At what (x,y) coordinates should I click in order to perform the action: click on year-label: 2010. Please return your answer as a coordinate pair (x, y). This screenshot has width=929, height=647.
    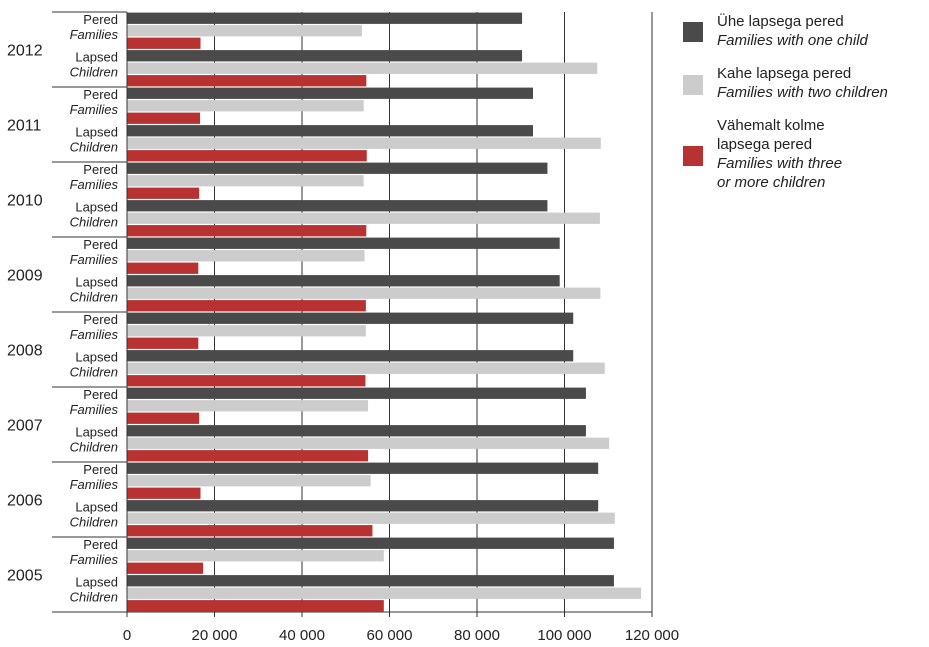
    Looking at the image, I should click on (25, 201).